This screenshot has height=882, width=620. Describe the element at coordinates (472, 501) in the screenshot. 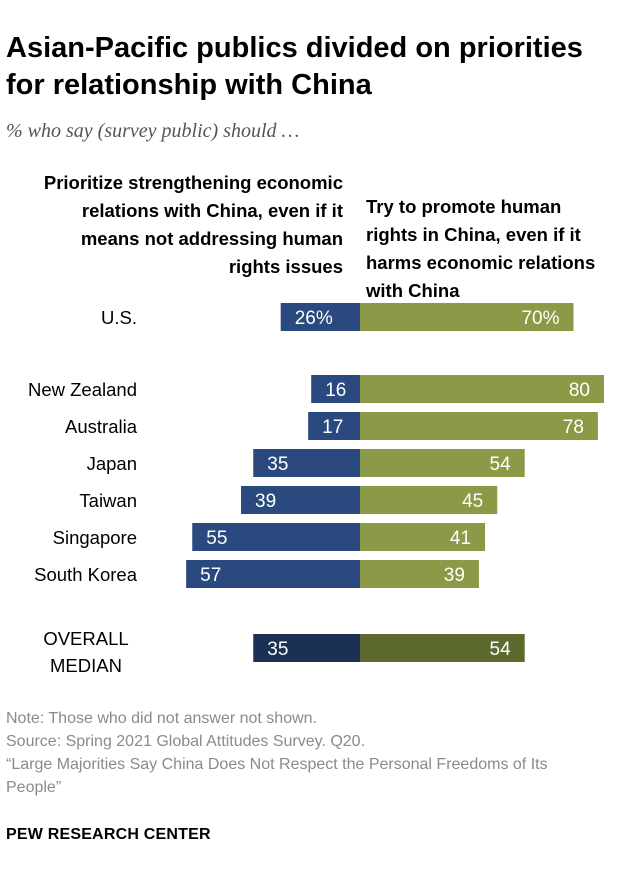

I see `value-label-right-4: 45` at that location.